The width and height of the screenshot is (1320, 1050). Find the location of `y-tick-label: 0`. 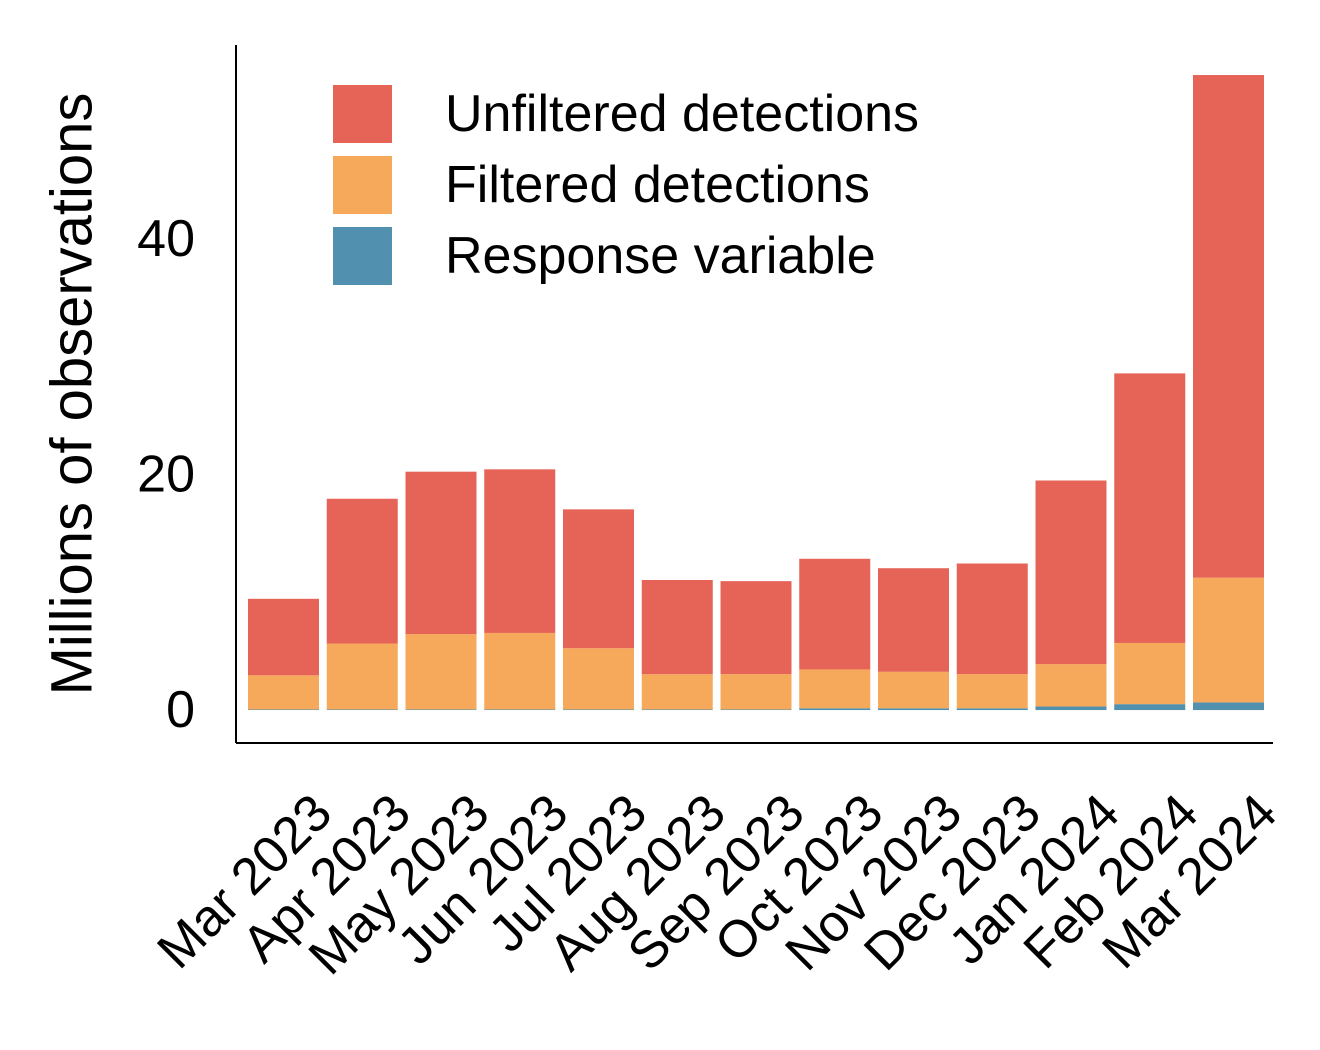

y-tick-label: 0 is located at coordinates (180, 710).